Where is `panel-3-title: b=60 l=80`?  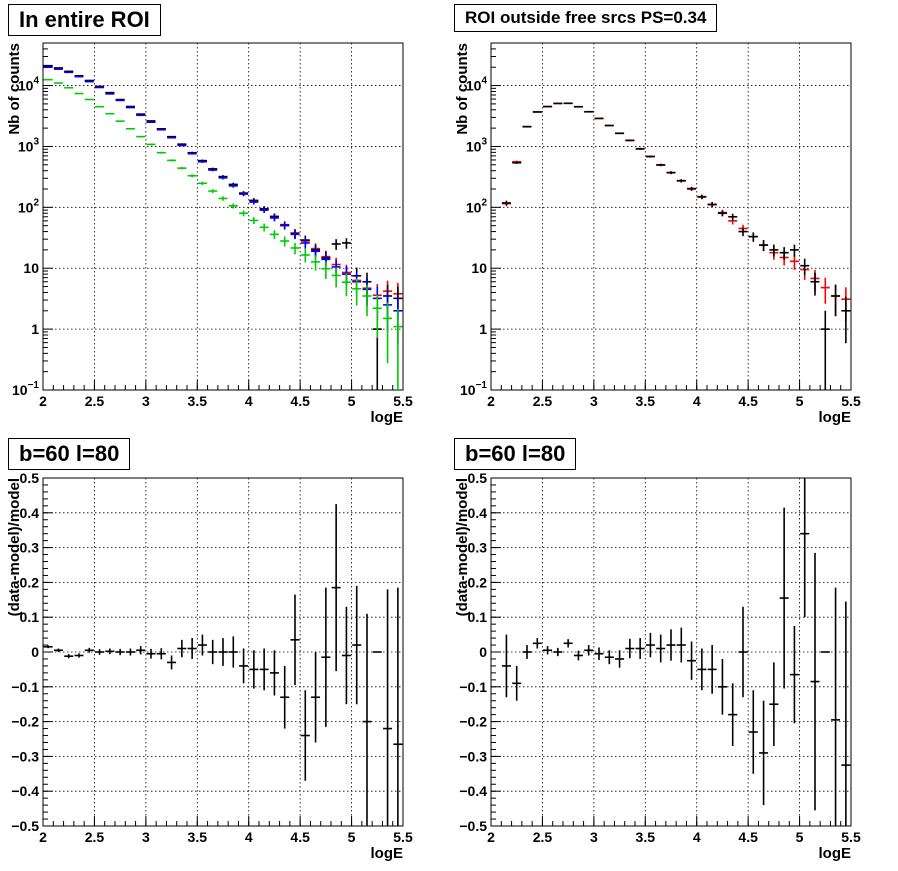 panel-3-title: b=60 l=80 is located at coordinates (69, 453).